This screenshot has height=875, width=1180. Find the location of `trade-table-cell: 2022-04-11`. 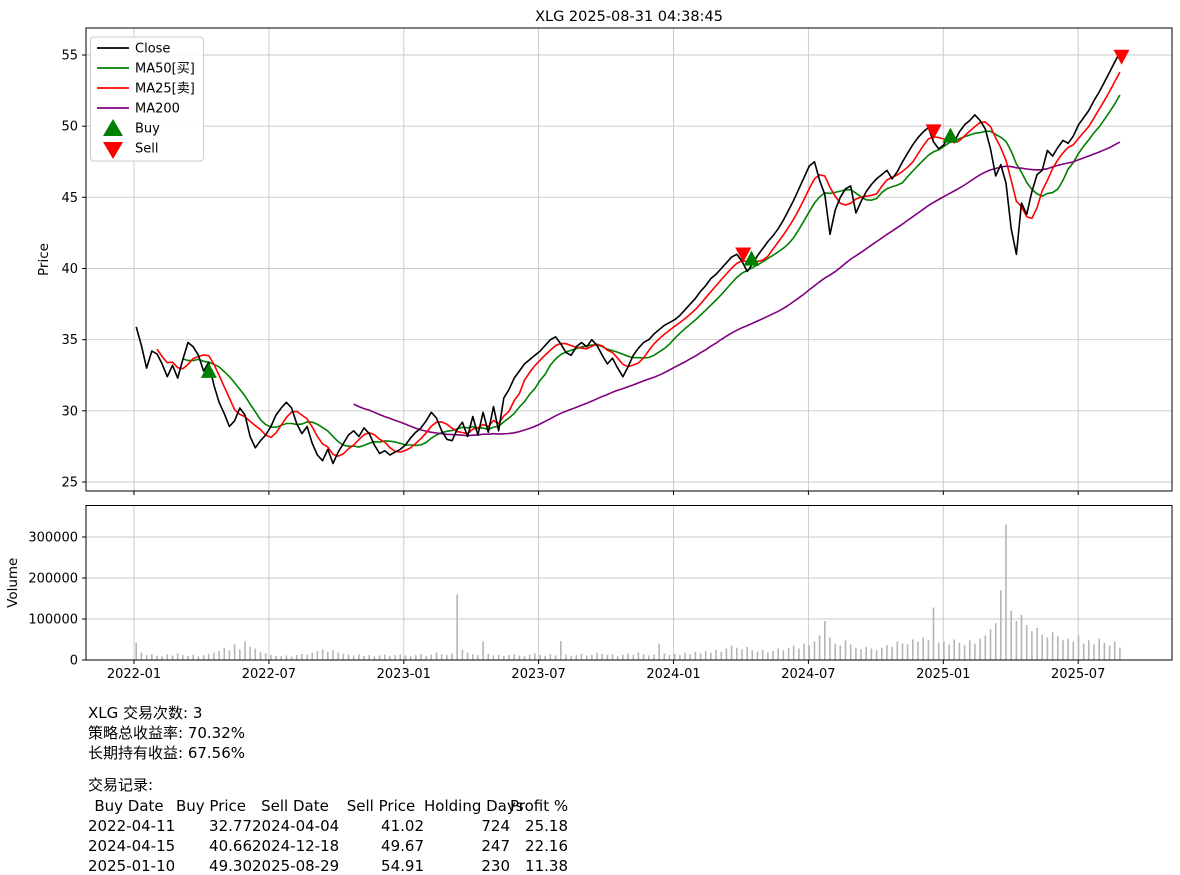

trade-table-cell: 2022-04-11 is located at coordinates (132, 826).